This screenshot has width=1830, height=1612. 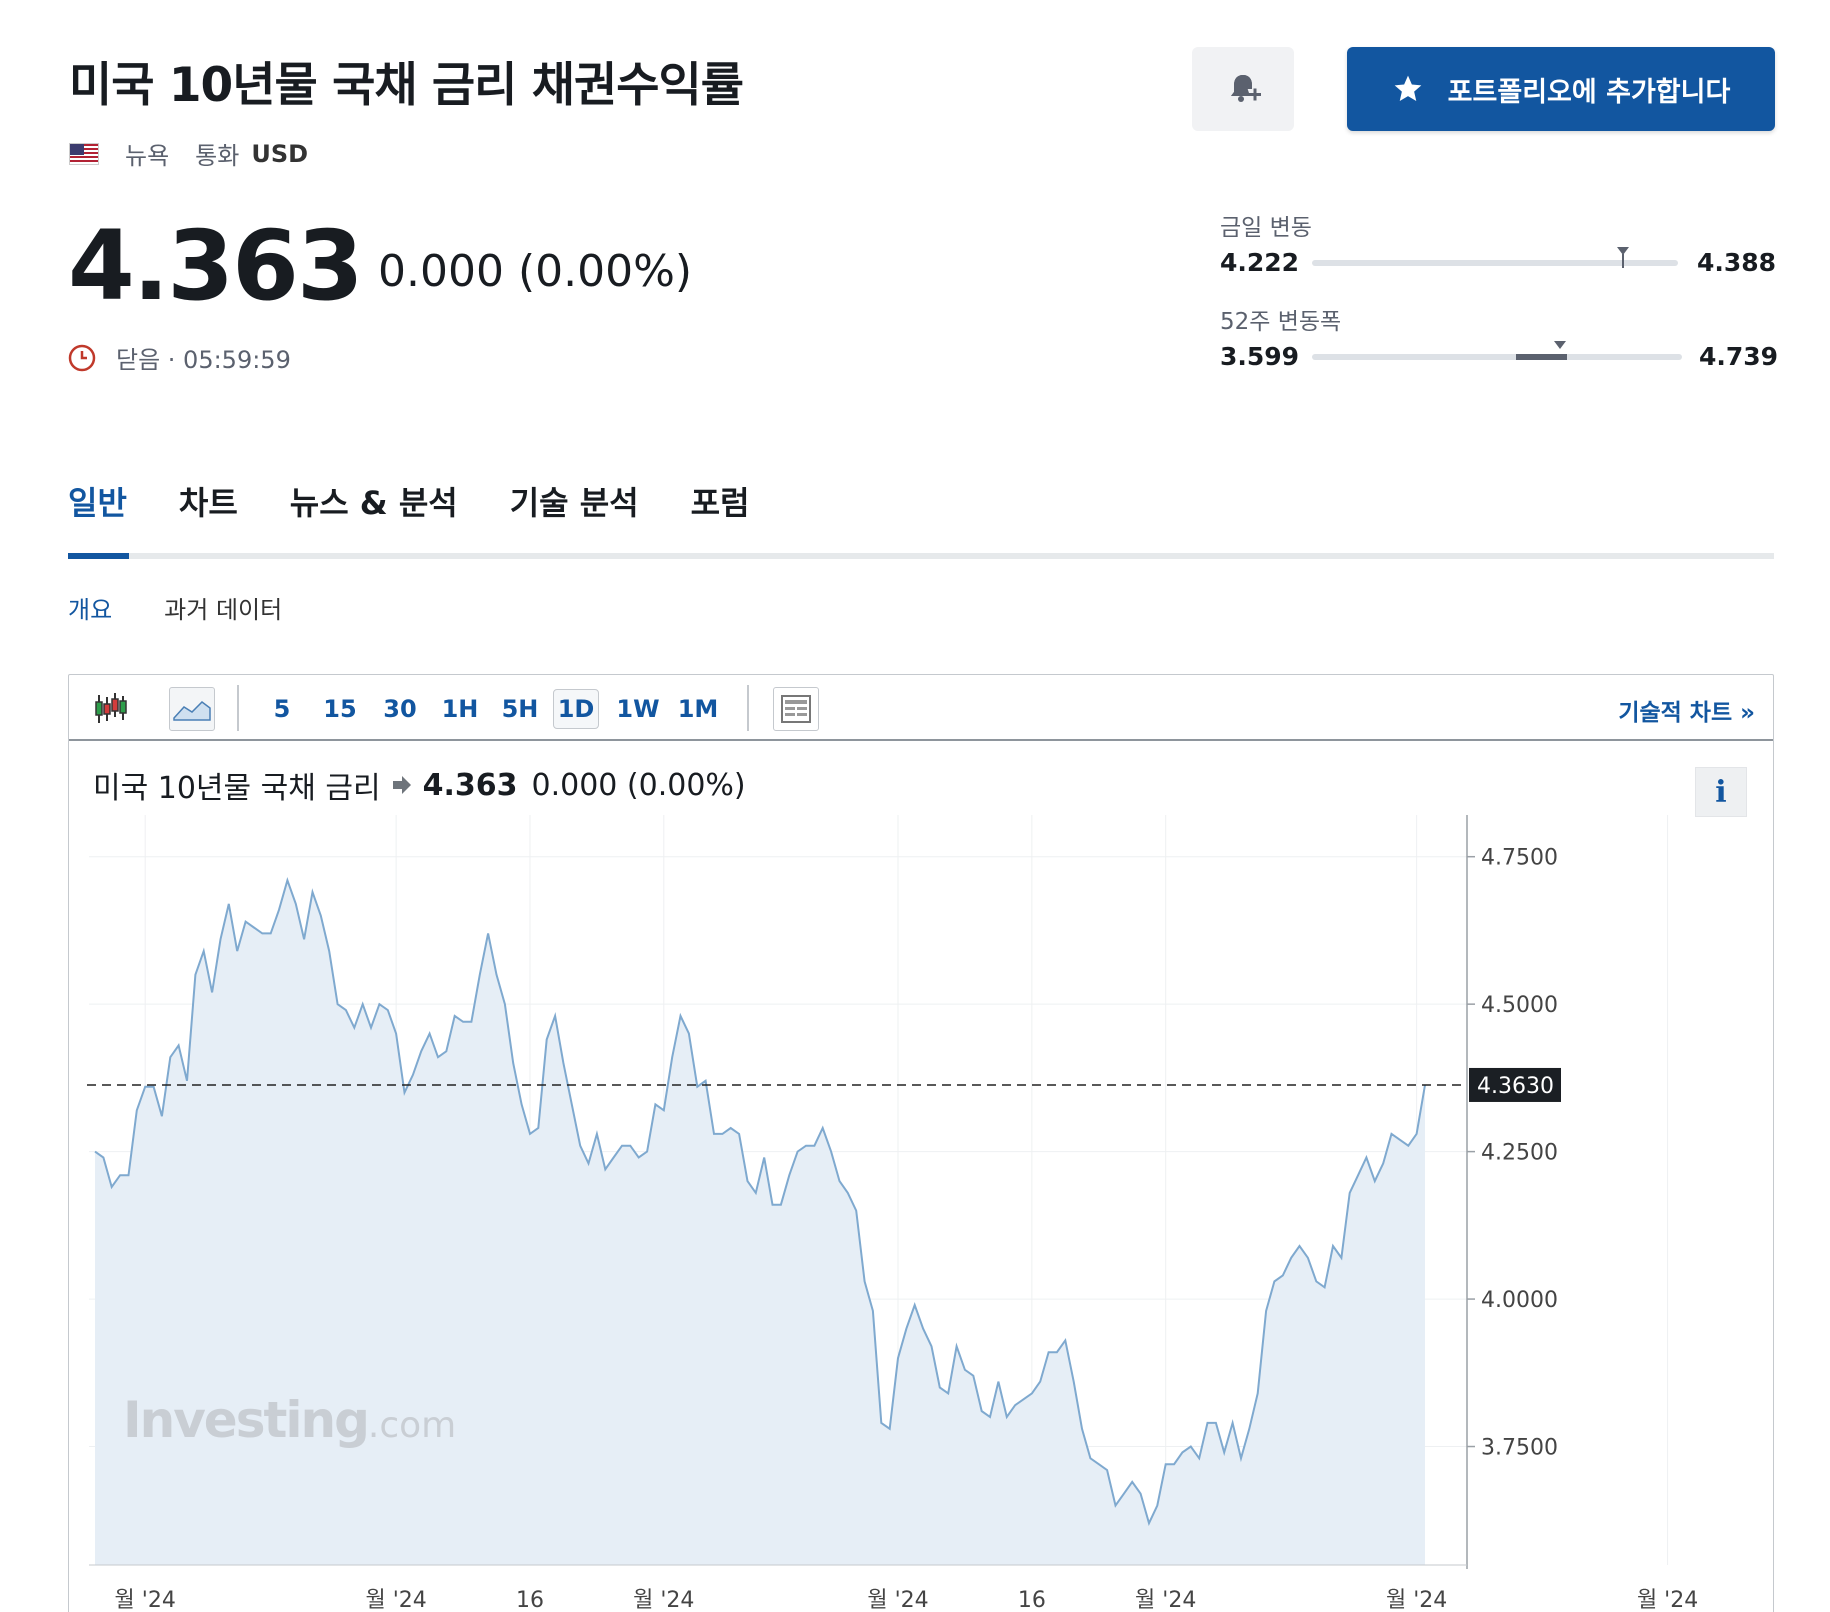 I want to click on instrument-meta: 뉴욕 통화 USD, so click(x=188, y=153).